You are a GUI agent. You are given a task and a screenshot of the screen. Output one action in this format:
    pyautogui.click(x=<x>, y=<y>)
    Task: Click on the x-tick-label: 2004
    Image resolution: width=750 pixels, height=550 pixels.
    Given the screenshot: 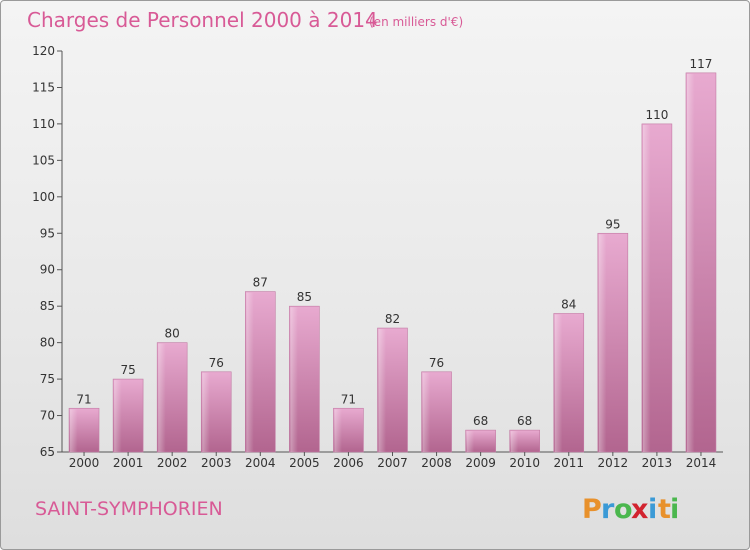 What is the action you would take?
    pyautogui.click(x=260, y=463)
    